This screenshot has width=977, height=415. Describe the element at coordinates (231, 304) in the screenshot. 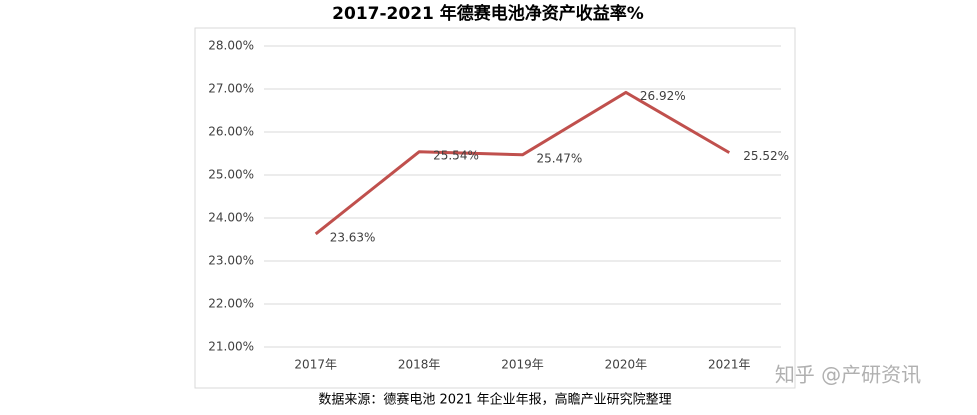

I see `y-tick-label: 22.00%` at that location.